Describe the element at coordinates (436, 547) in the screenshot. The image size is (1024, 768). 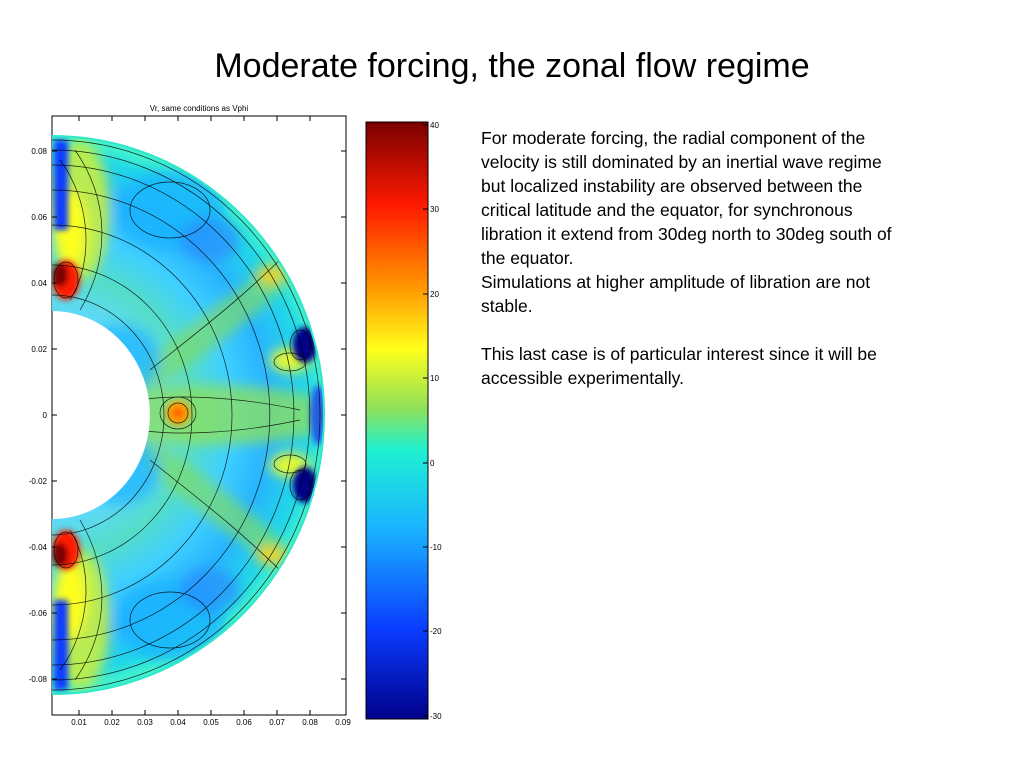
I see `colorbar-tick-label: -10` at that location.